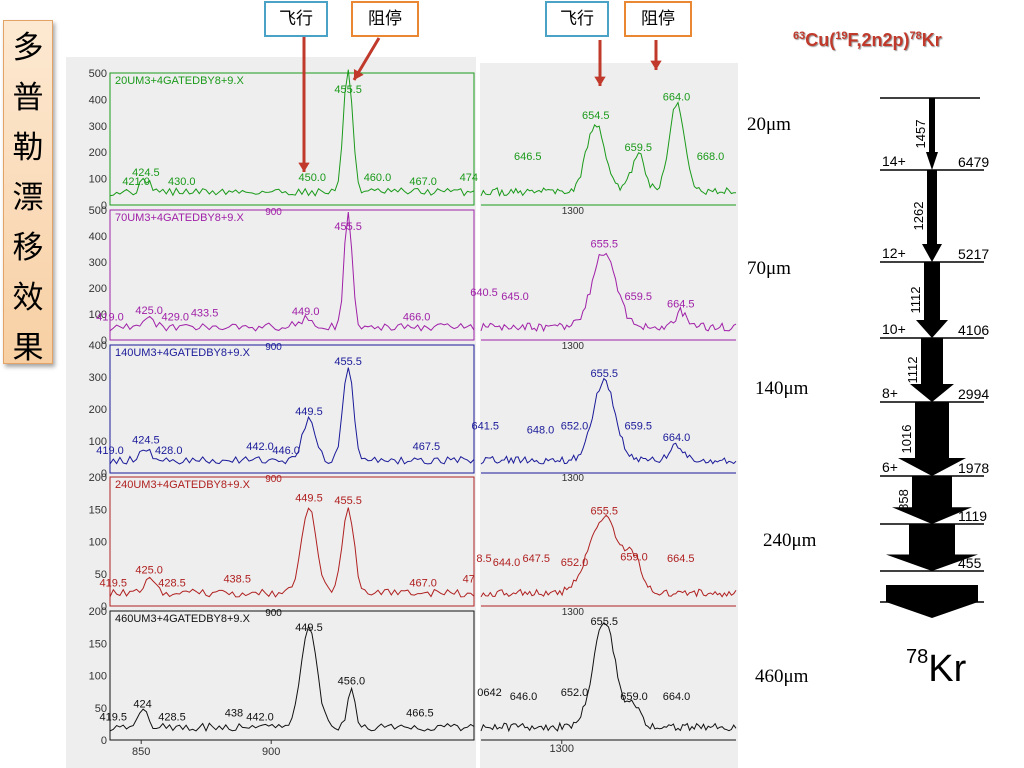 The width and height of the screenshot is (1024, 768). What do you see at coordinates (183, 485) in the screenshot?
I see `spectrum-title-p240: 240UM3+4GATEDBY8+9.X` at bounding box center [183, 485].